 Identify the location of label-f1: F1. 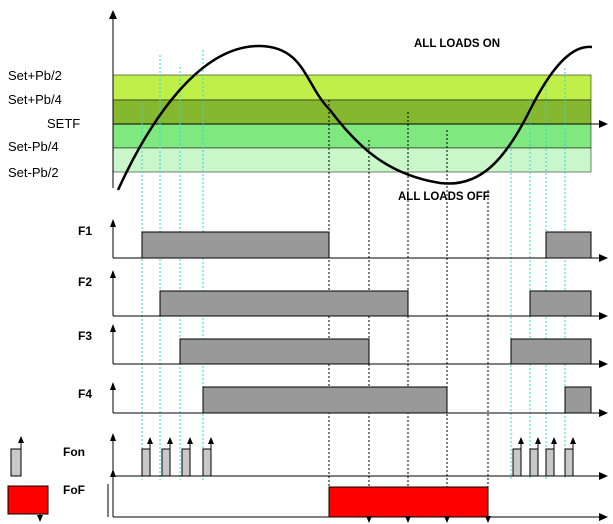
(85, 231).